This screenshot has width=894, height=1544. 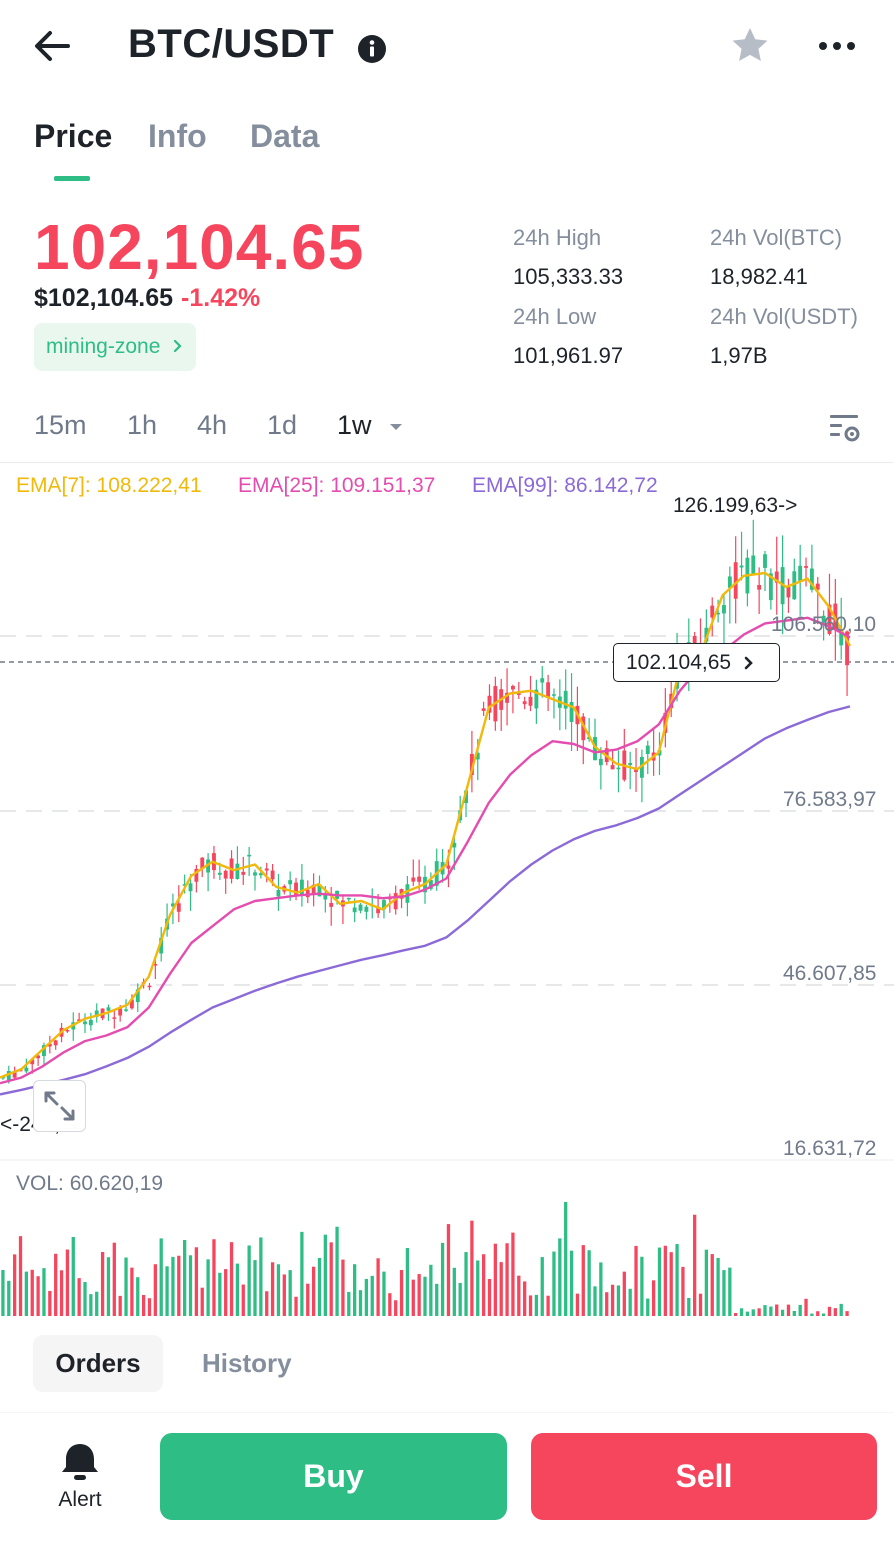 What do you see at coordinates (247, 1363) in the screenshot?
I see `tab-history: History` at bounding box center [247, 1363].